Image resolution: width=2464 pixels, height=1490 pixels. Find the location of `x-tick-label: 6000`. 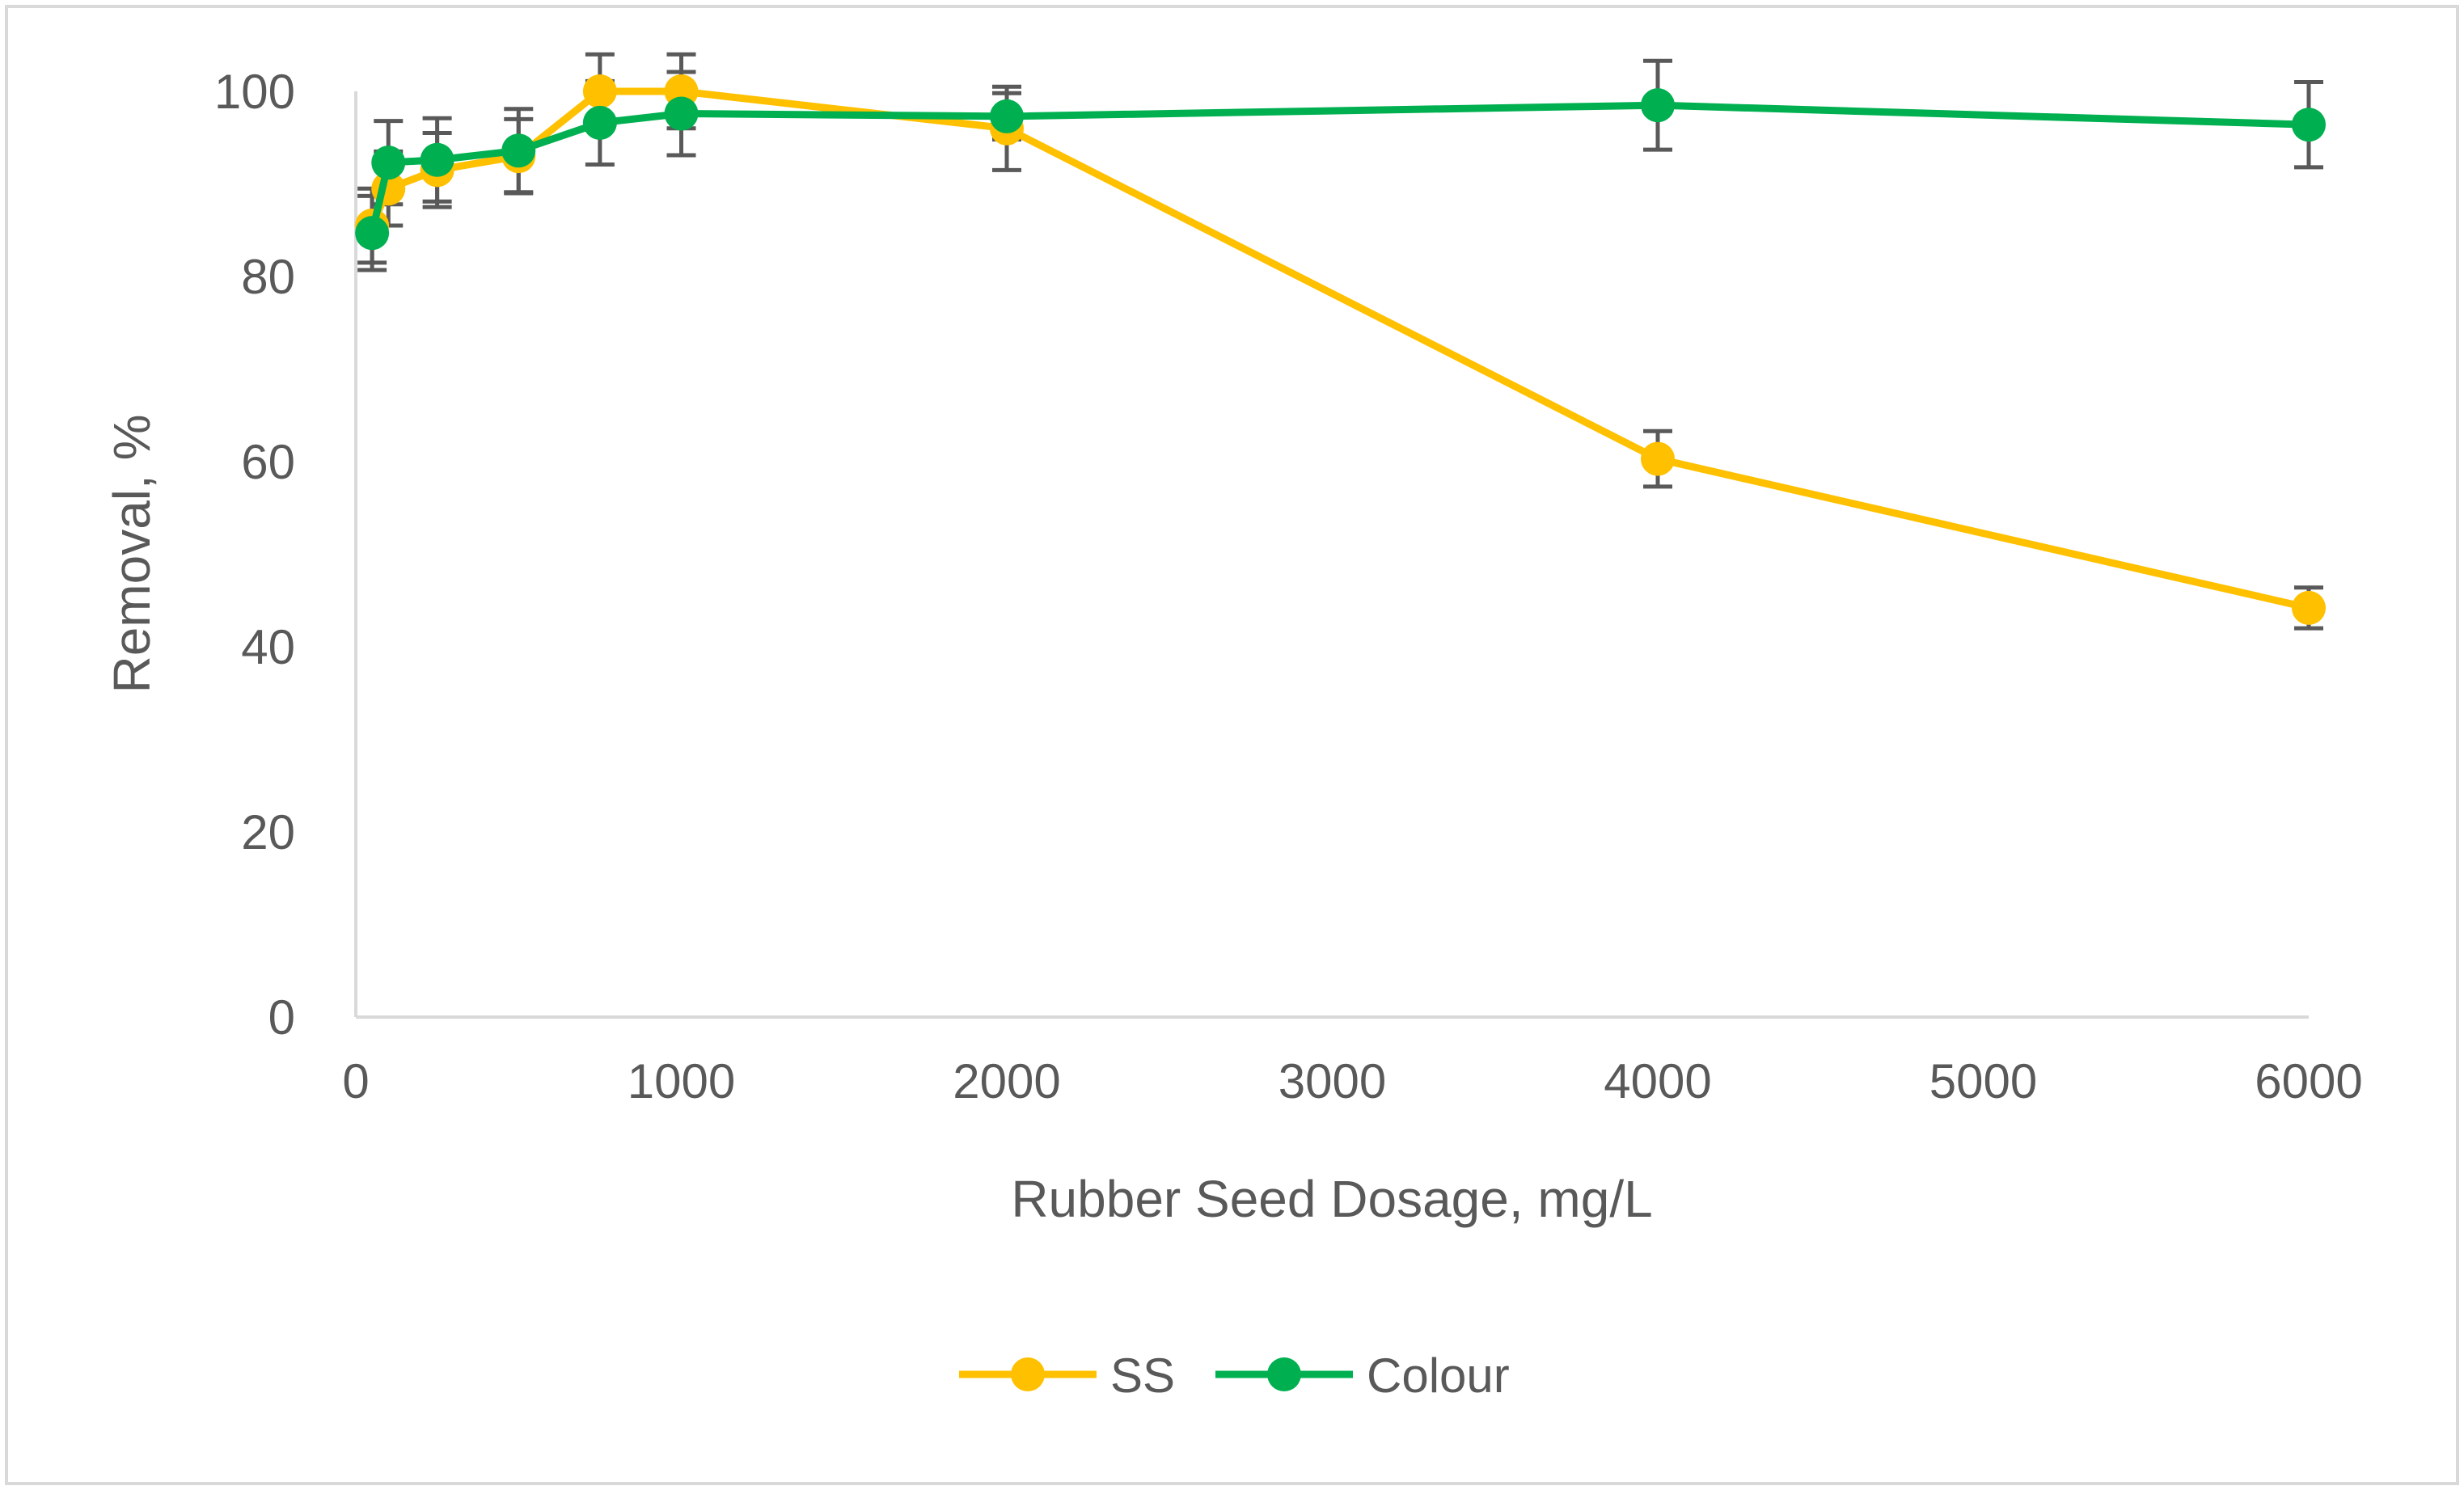

x-tick-label: 6000 is located at coordinates (2308, 1081).